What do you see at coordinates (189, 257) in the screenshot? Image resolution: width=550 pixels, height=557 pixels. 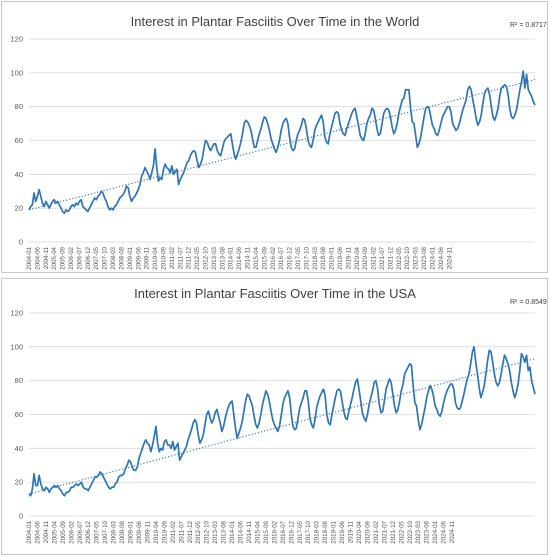 I see `x-tick-label: 2011-12` at bounding box center [189, 257].